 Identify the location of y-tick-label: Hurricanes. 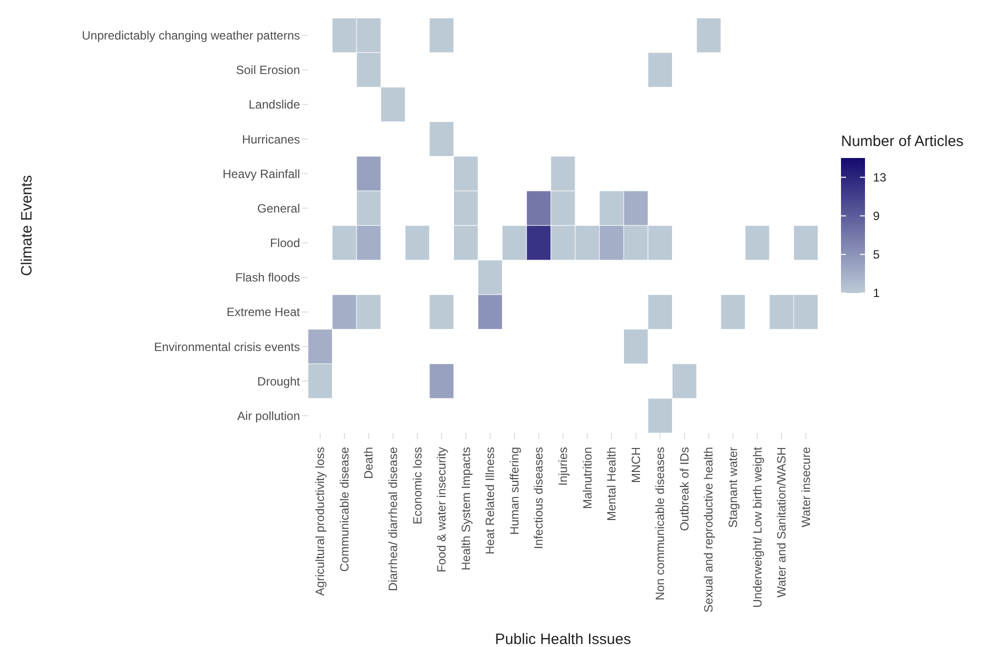
(271, 139).